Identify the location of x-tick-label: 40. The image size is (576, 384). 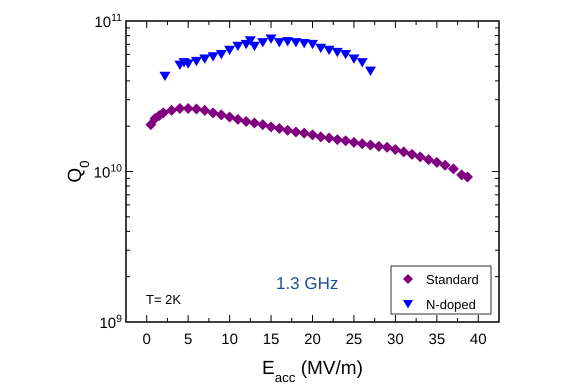
(478, 339).